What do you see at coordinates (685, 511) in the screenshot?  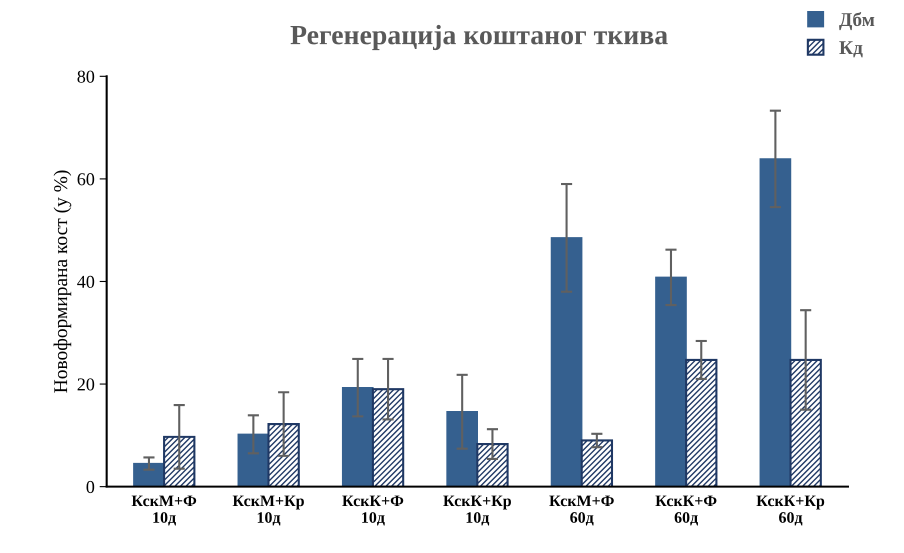 I see `x-tick-label: КскК+Ф 60д` at bounding box center [685, 511].